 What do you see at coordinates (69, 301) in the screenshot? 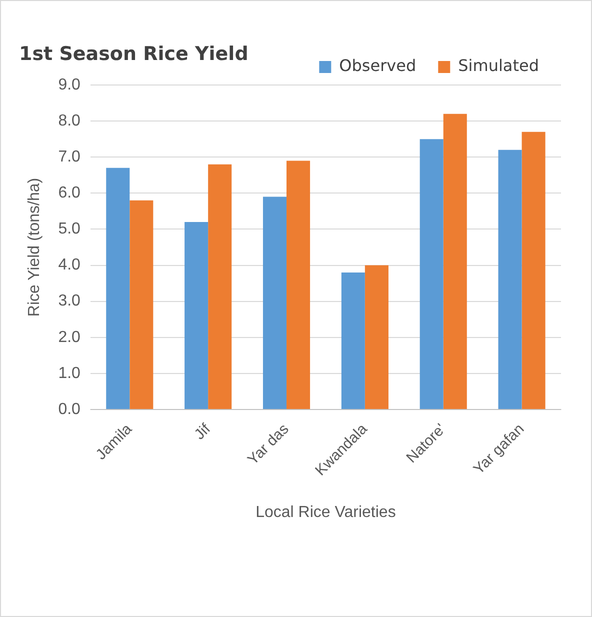
I see `y-tick-label: 3.0` at bounding box center [69, 301].